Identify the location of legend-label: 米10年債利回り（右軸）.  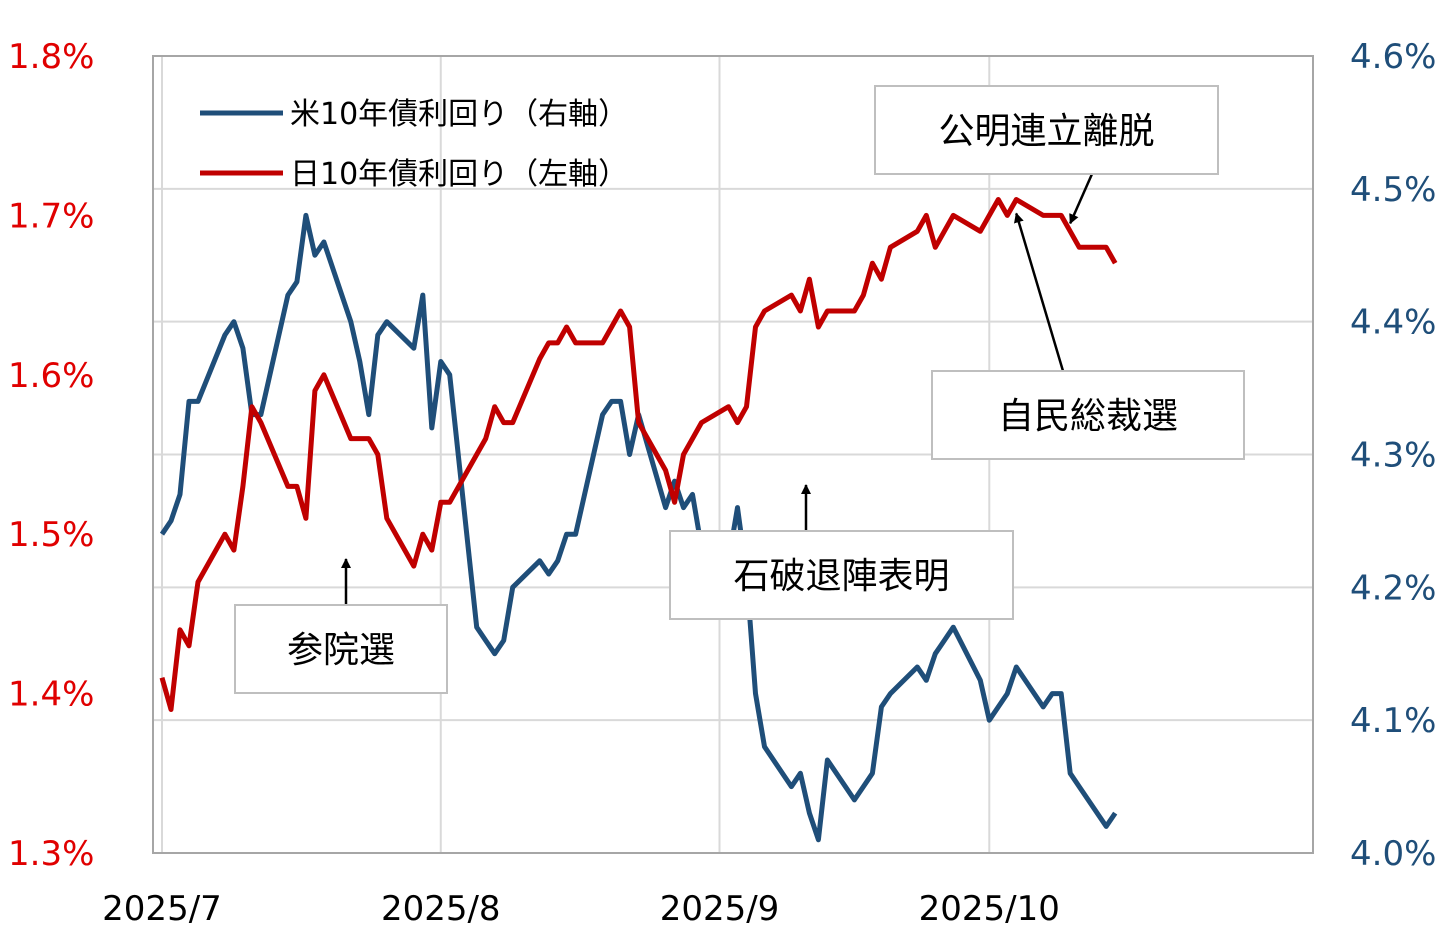
(459, 114).